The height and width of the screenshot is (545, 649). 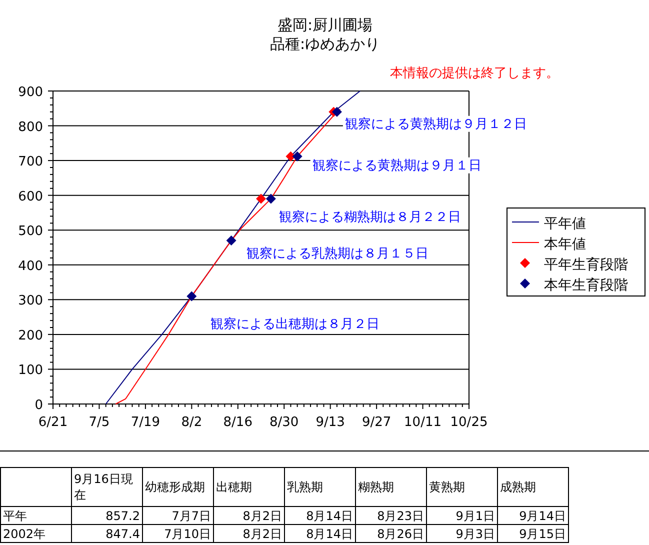 What do you see at coordinates (145, 422) in the screenshot?
I see `x-tick-label: 7/19` at bounding box center [145, 422].